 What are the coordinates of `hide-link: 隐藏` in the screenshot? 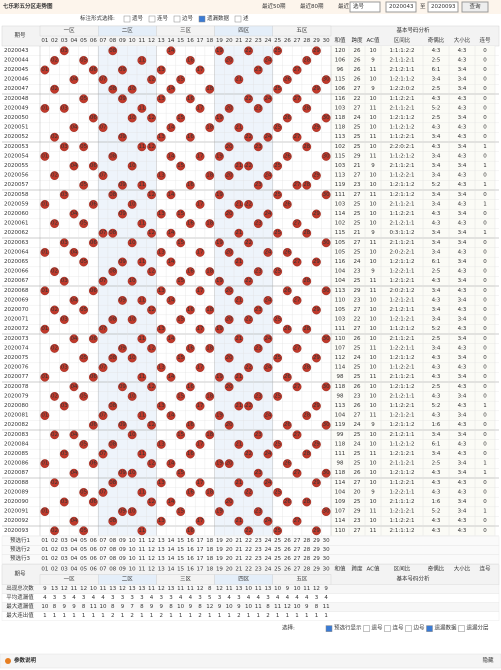 It's located at (488, 660).